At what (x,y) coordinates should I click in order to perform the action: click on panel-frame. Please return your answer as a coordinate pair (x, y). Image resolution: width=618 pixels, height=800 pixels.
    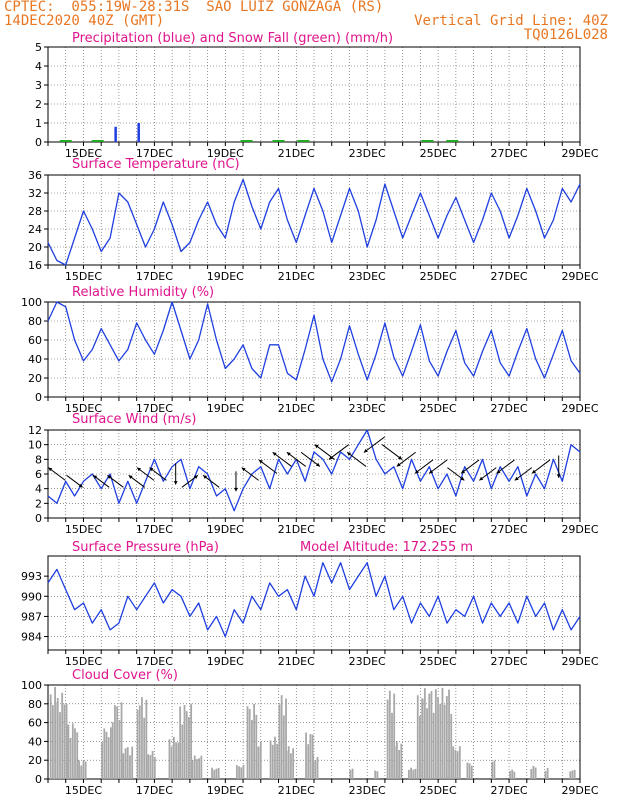
    Looking at the image, I should click on (314, 474).